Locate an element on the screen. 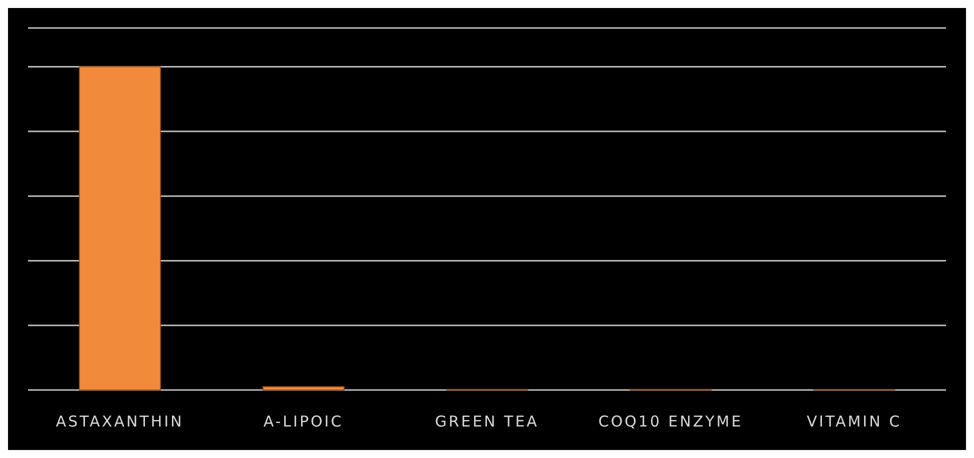 The image size is (974, 458). x-tick-label: A-LIPOIC is located at coordinates (303, 421).